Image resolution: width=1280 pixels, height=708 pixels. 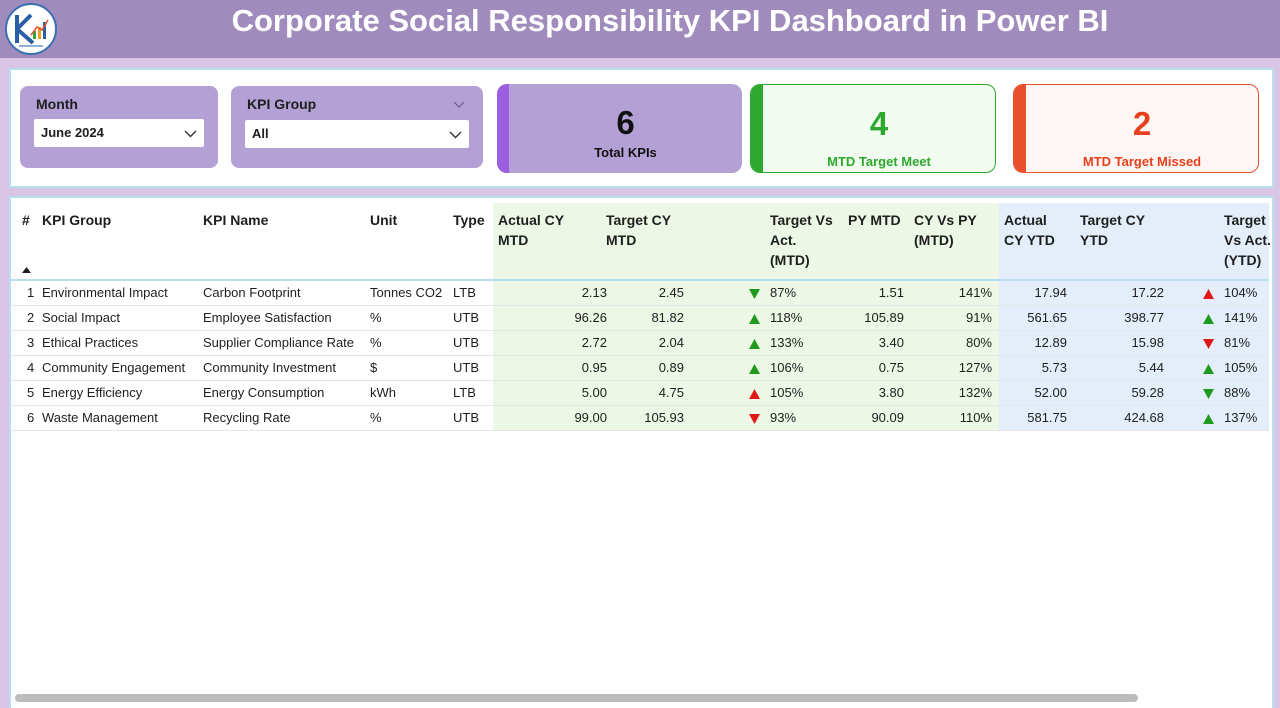 I want to click on cell-actual-cy-ytd: 12.89, so click(x=1050, y=342).